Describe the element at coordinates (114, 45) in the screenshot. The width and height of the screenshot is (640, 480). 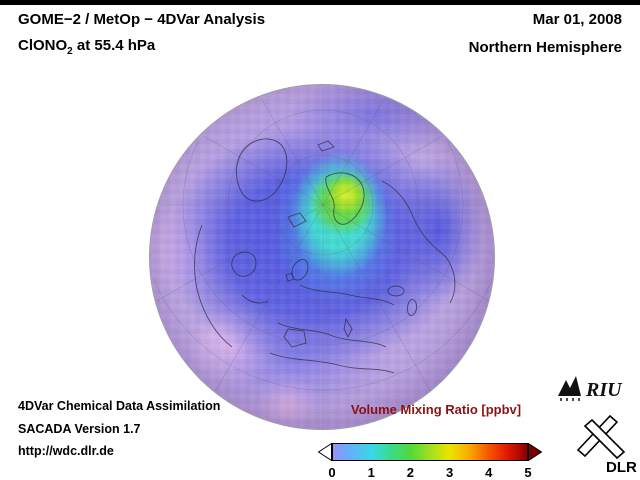
I see `pressure-level: at 55.4 hPa` at that location.